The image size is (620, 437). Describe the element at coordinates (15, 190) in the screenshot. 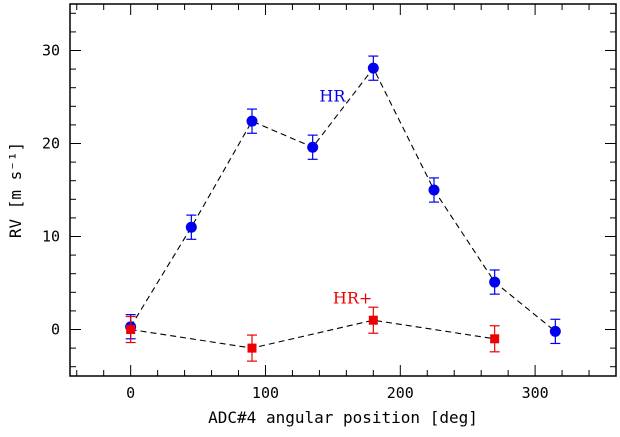

I see `y-axis-label: RV [m s⁻¹]` at that location.